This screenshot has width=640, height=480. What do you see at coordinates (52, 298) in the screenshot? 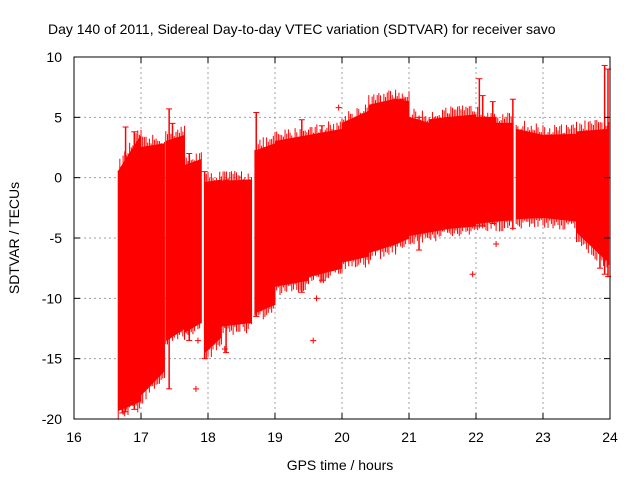
I see `y-tick-label: -10` at bounding box center [52, 298].